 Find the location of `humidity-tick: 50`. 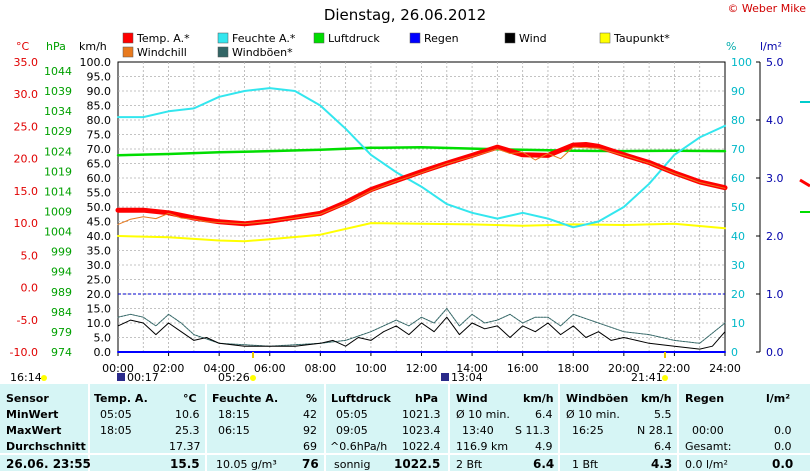

humidity-tick: 50 is located at coordinates (738, 207).